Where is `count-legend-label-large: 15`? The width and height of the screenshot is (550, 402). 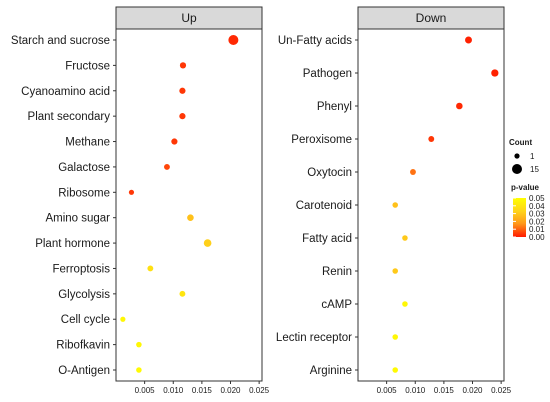 count-legend-label-large: 15 is located at coordinates (534, 169).